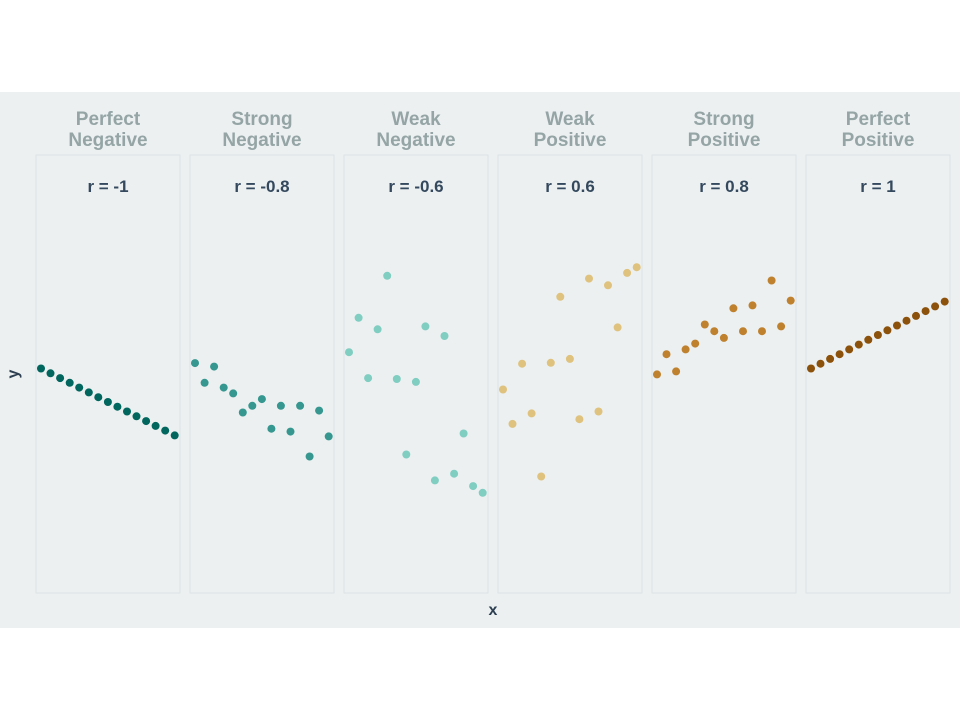 Image resolution: width=960 pixels, height=720 pixels. Describe the element at coordinates (261, 186) in the screenshot. I see `correlation-label: r = -0.8` at that location.